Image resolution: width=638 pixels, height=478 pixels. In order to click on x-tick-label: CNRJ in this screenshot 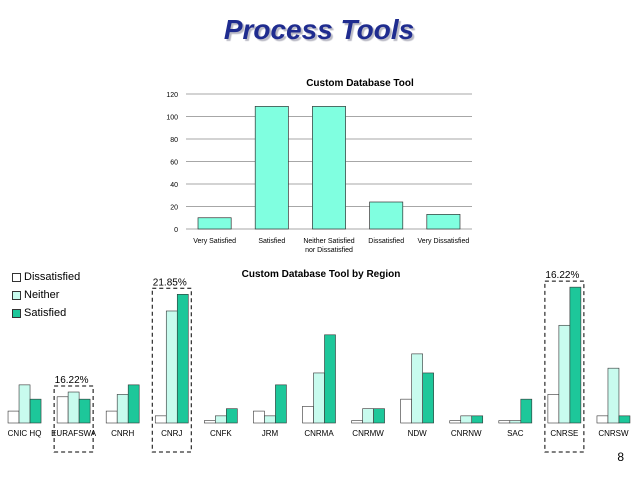, I will do `click(171, 433)`.